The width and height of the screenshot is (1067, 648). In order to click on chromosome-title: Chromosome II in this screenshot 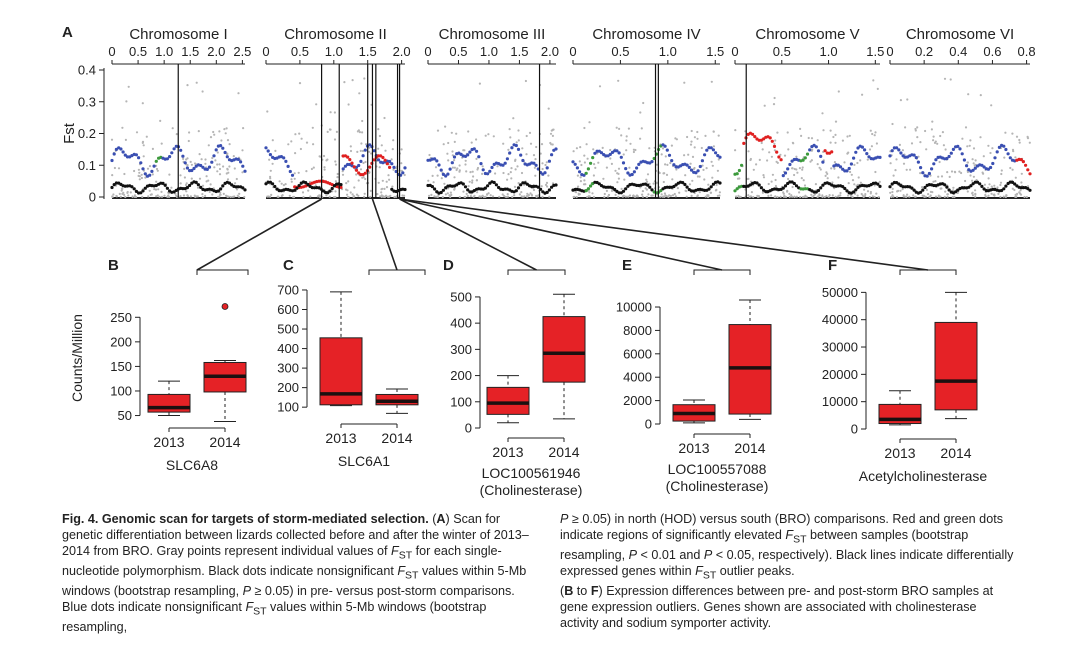, I will do `click(335, 34)`.